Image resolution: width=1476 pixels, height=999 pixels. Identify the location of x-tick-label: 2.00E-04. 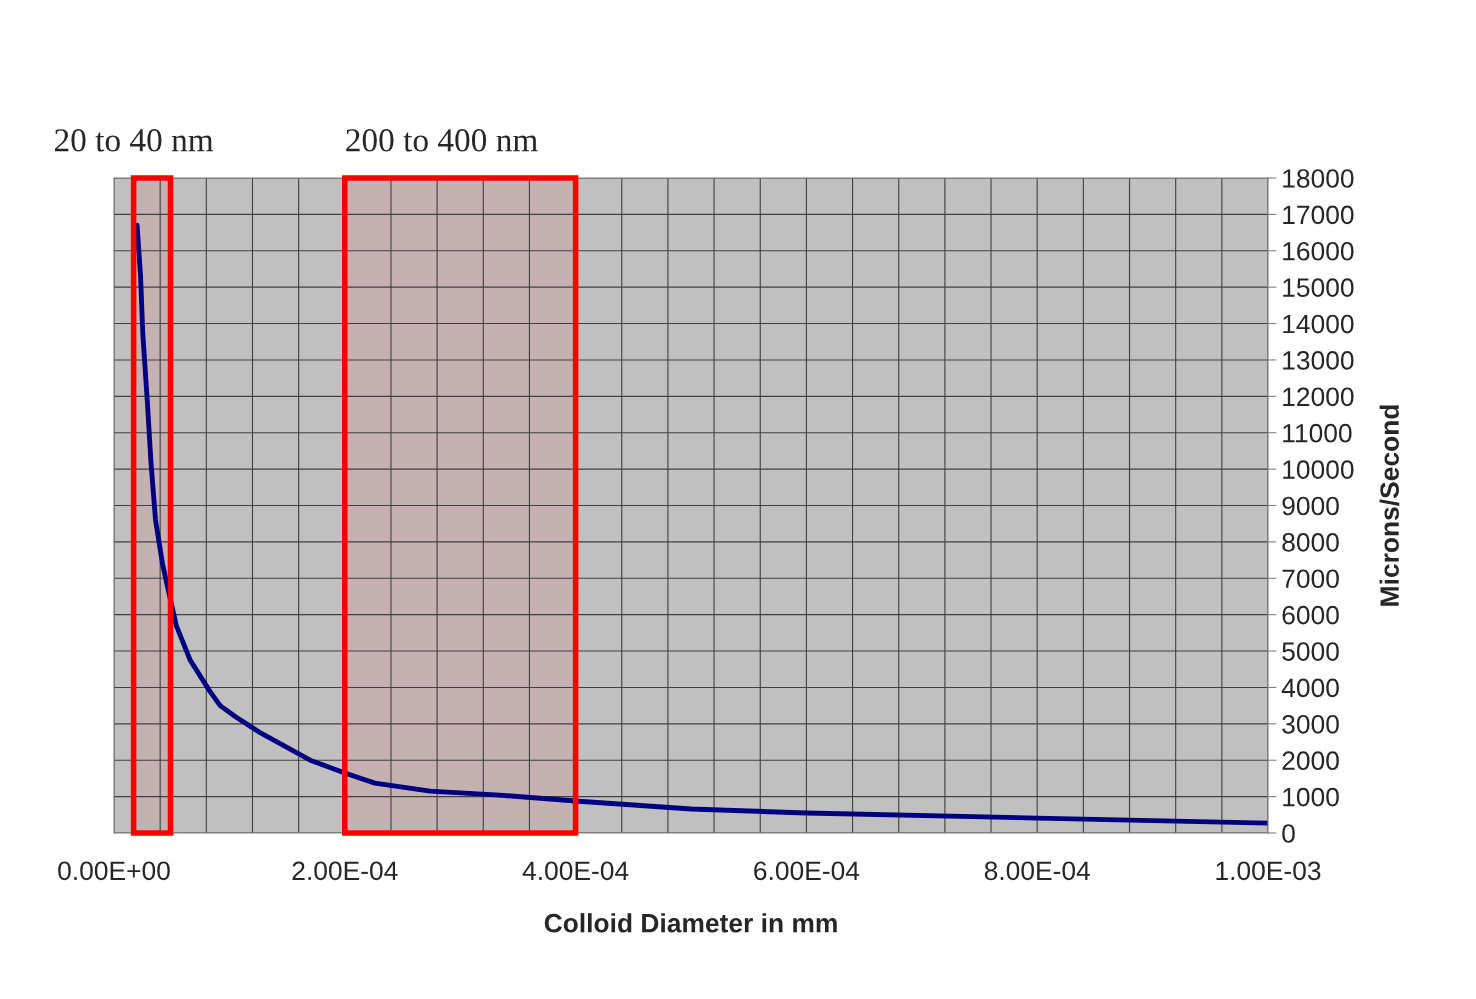
(345, 871).